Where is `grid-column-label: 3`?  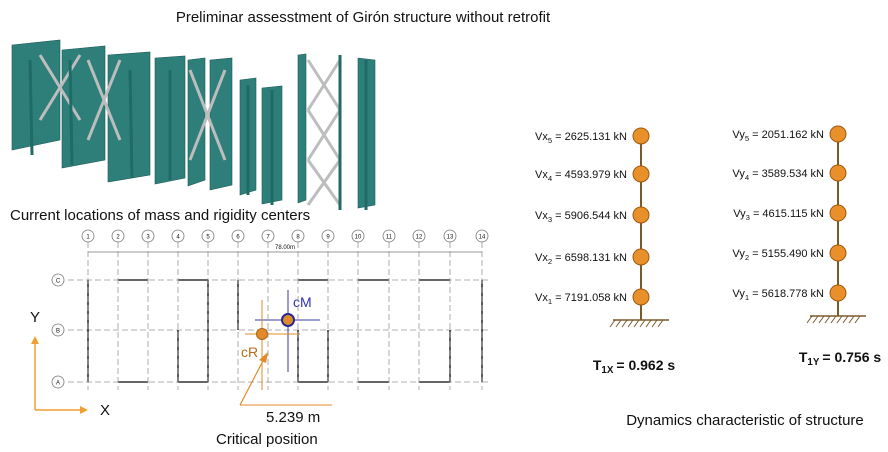
grid-column-label: 3 is located at coordinates (148, 238).